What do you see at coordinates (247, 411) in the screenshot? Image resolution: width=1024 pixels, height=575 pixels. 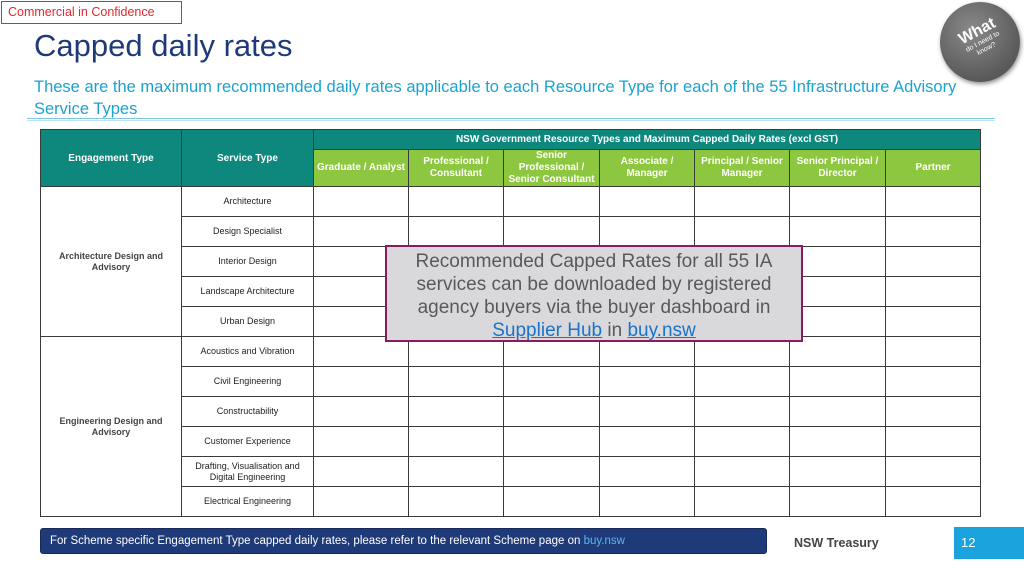 I see `service-type-cell: Constructability` at bounding box center [247, 411].